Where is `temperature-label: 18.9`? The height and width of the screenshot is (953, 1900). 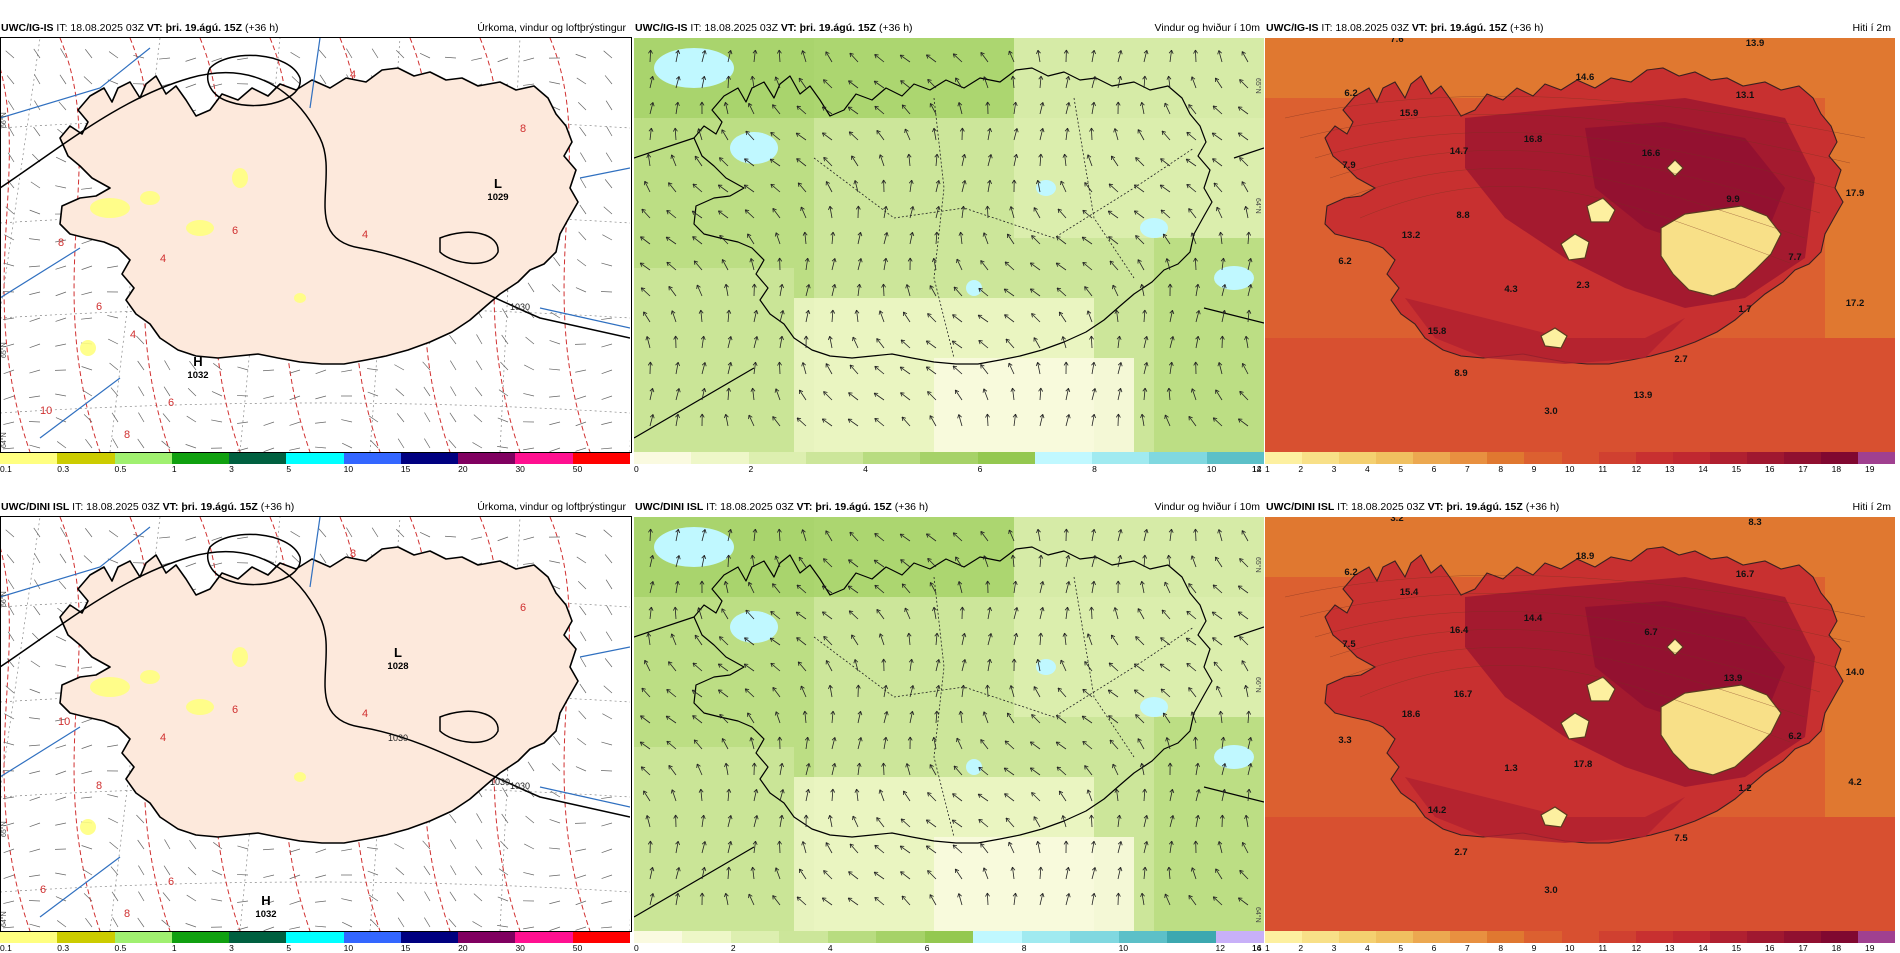 temperature-label: 18.9 is located at coordinates (1585, 556).